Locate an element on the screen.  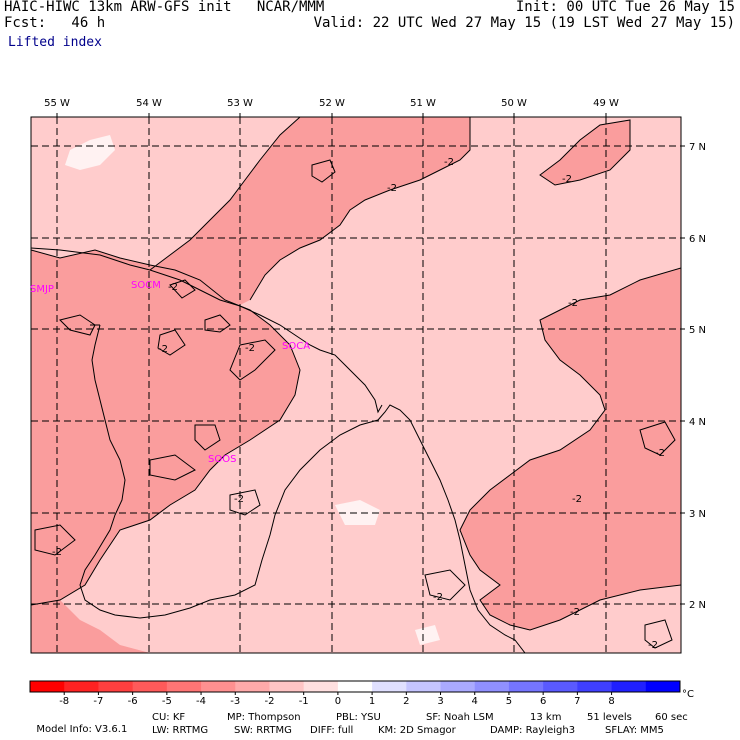
shade-region-east is located at coordinates (570, 449).